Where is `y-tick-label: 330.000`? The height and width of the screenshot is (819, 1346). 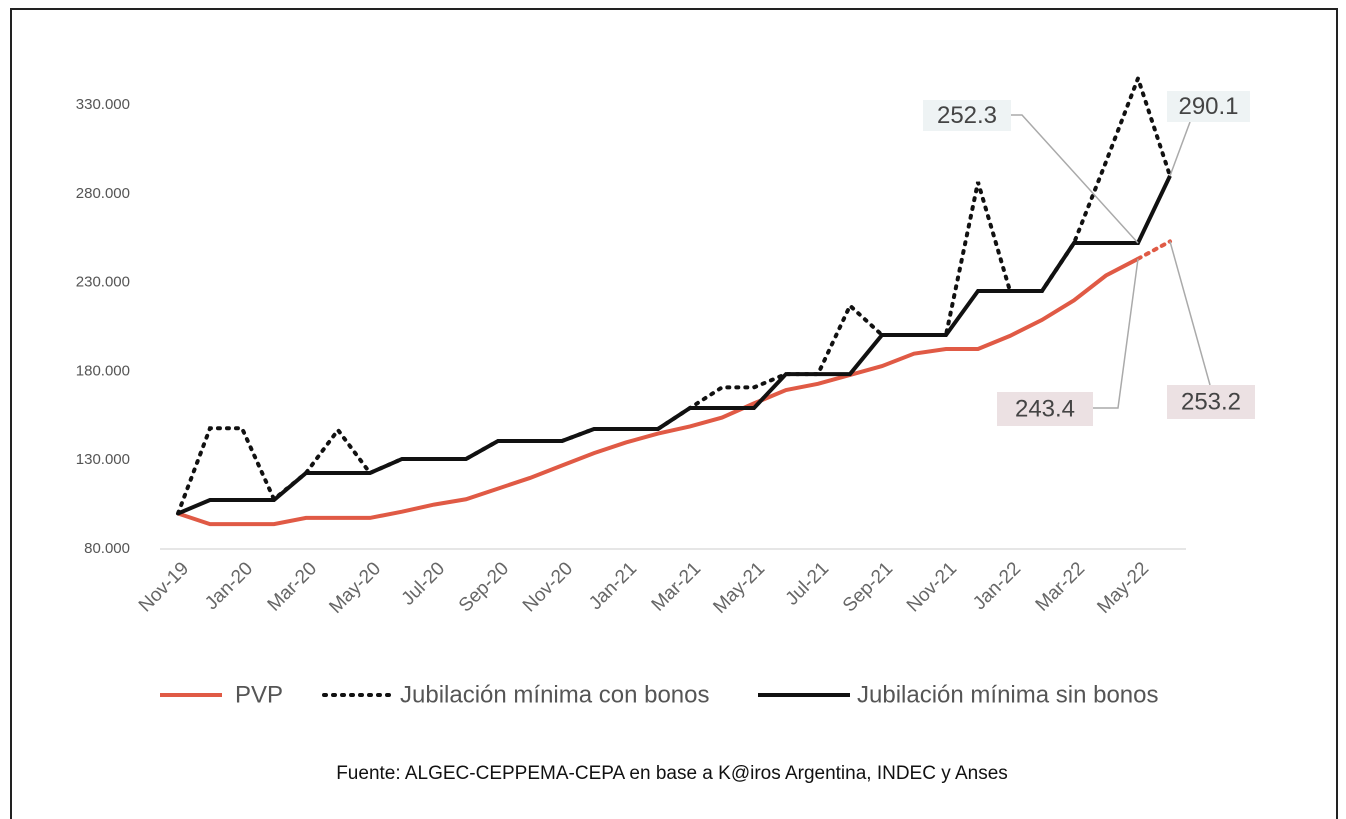 y-tick-label: 330.000 is located at coordinates (103, 104).